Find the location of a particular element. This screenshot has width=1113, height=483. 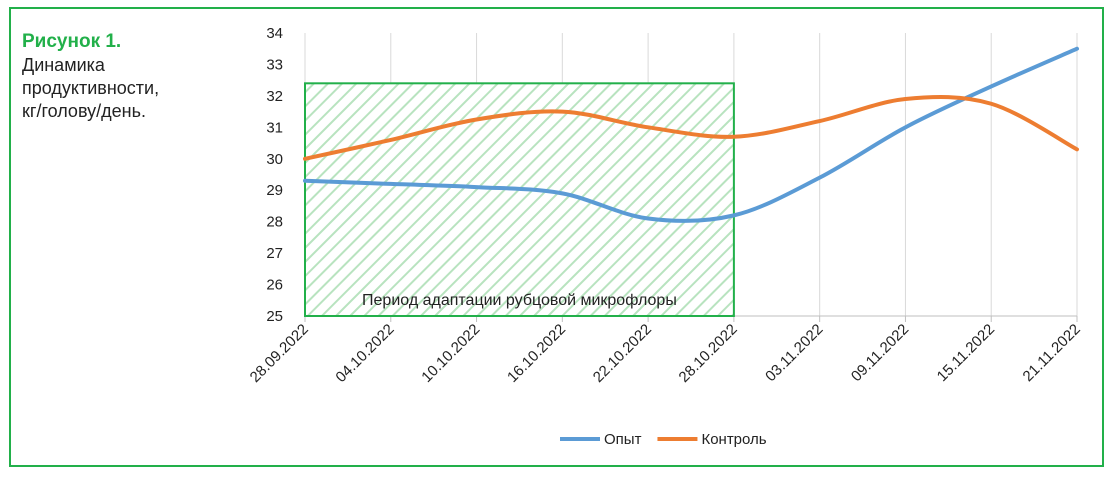

x-tick-label: 09.11.2022 is located at coordinates (880, 353).